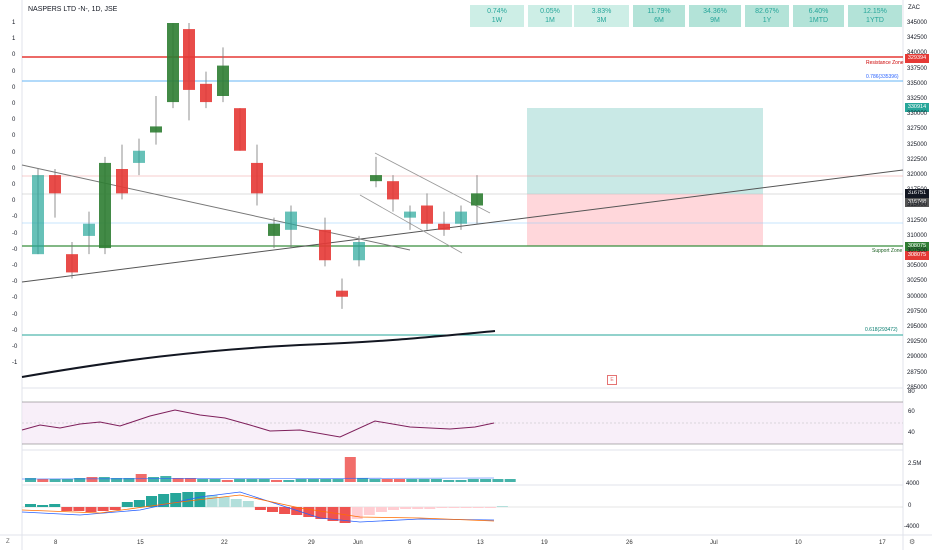  I want to click on performance-period: 1Y, so click(767, 20).